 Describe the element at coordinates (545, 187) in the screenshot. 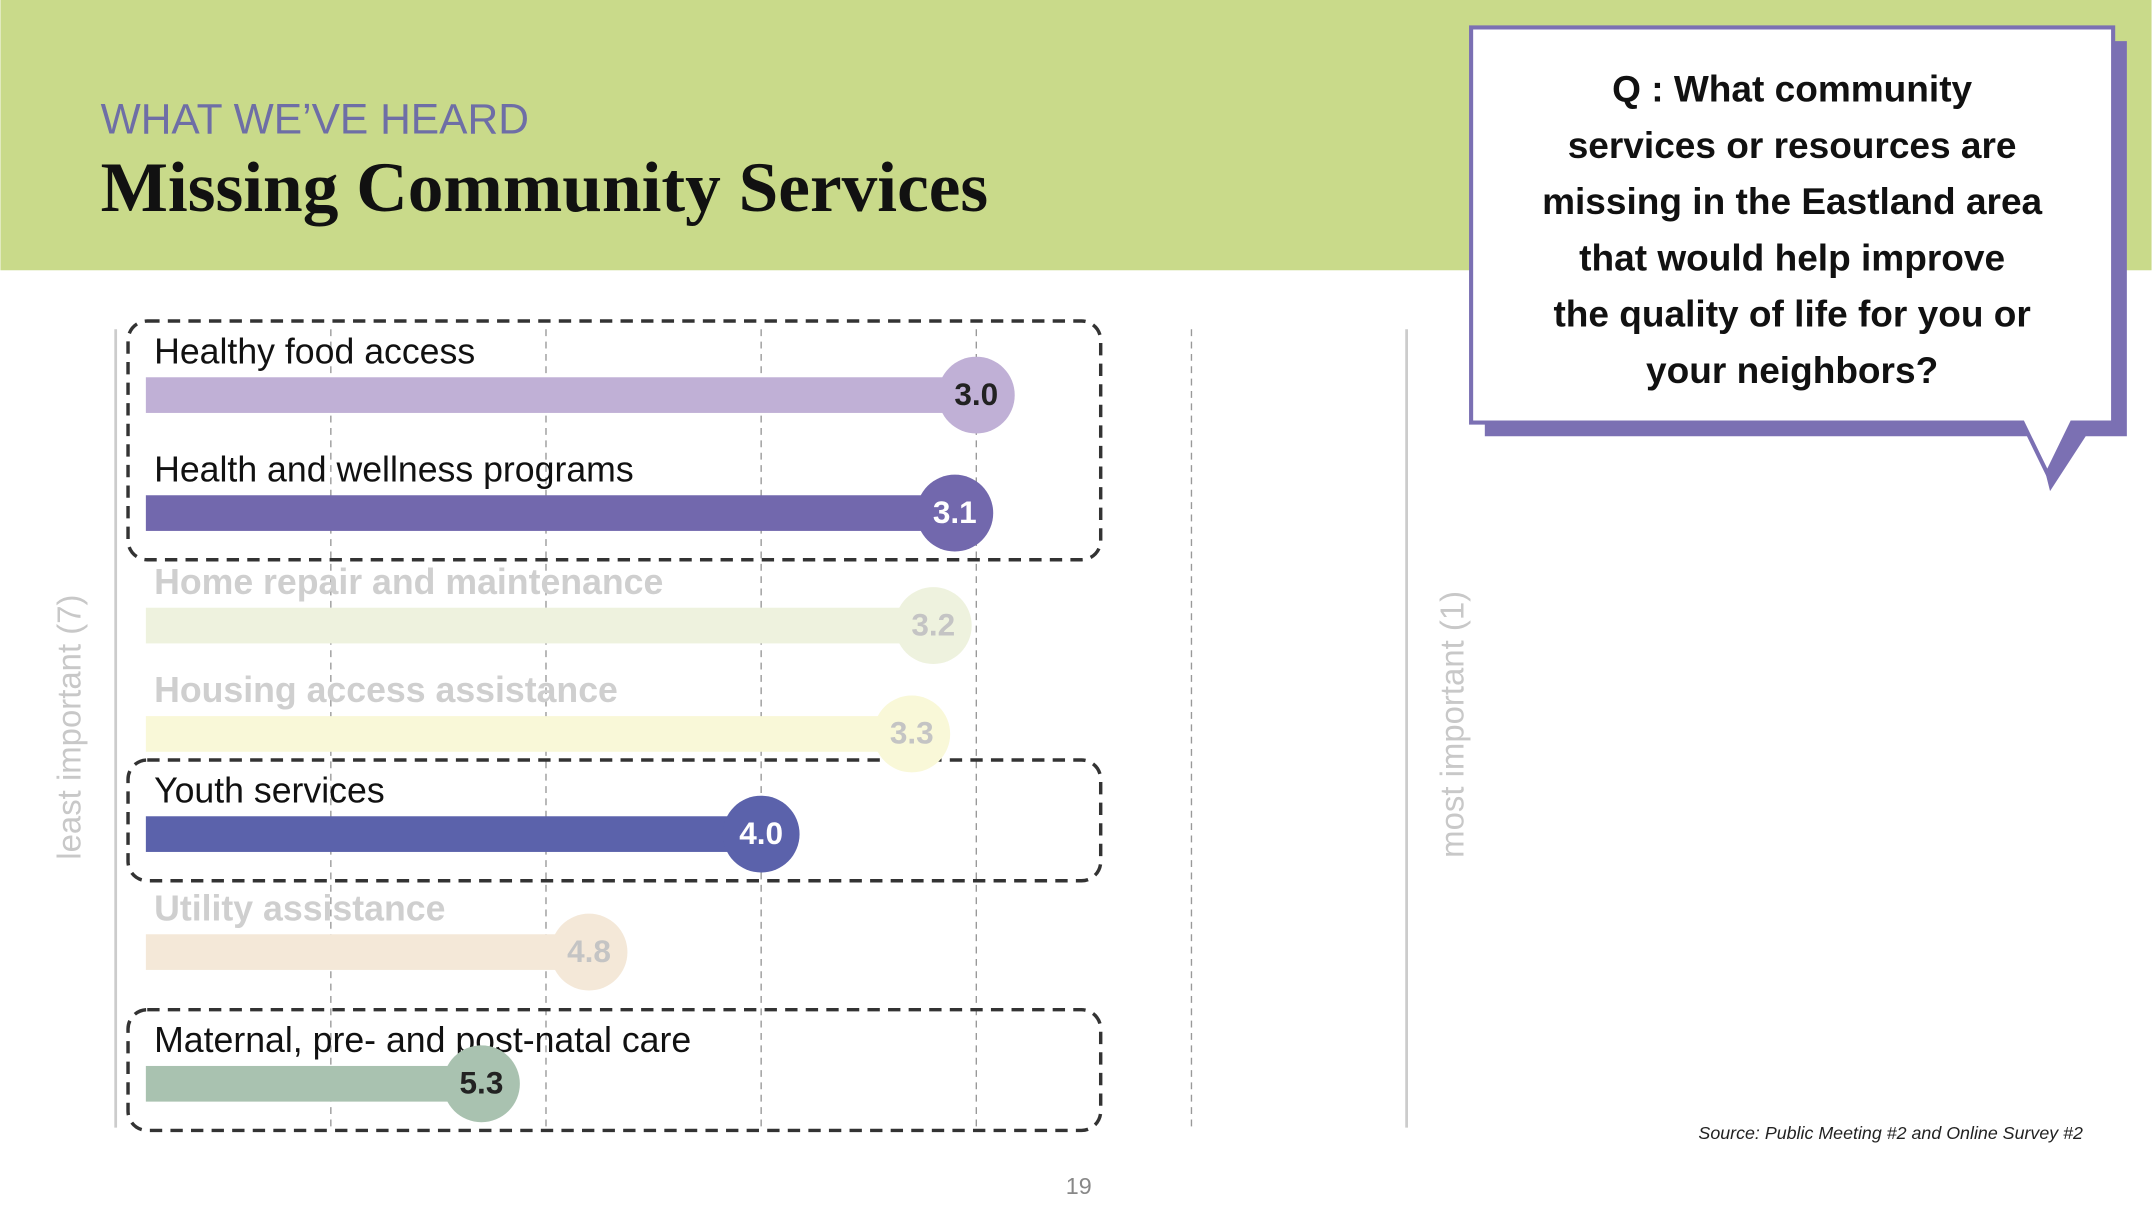

I see `title: Missing Community Services` at that location.